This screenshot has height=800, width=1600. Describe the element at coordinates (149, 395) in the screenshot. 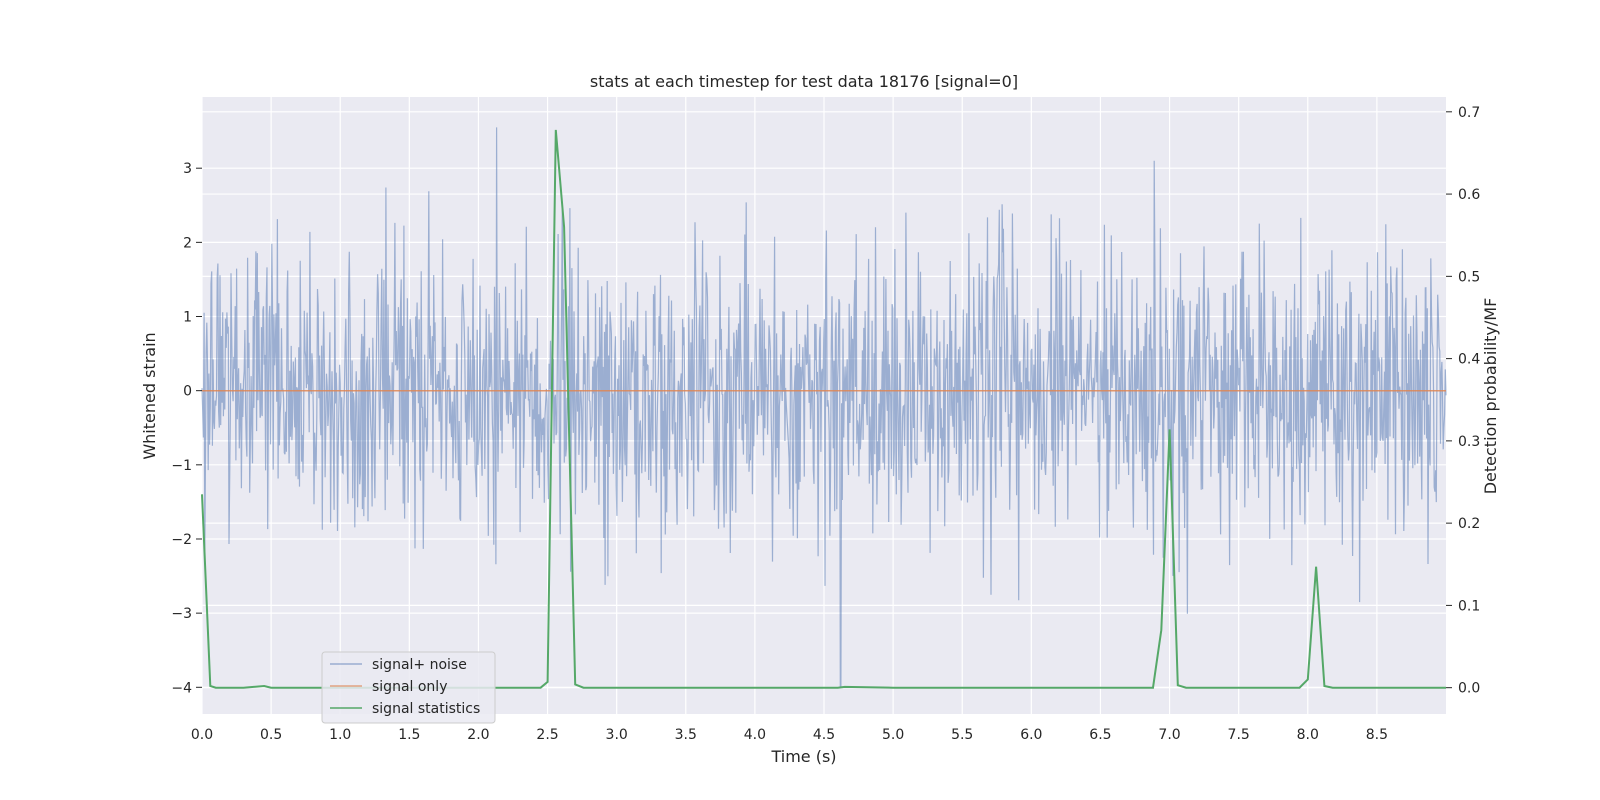

I see `y-axis-label: Whitened strain` at that location.